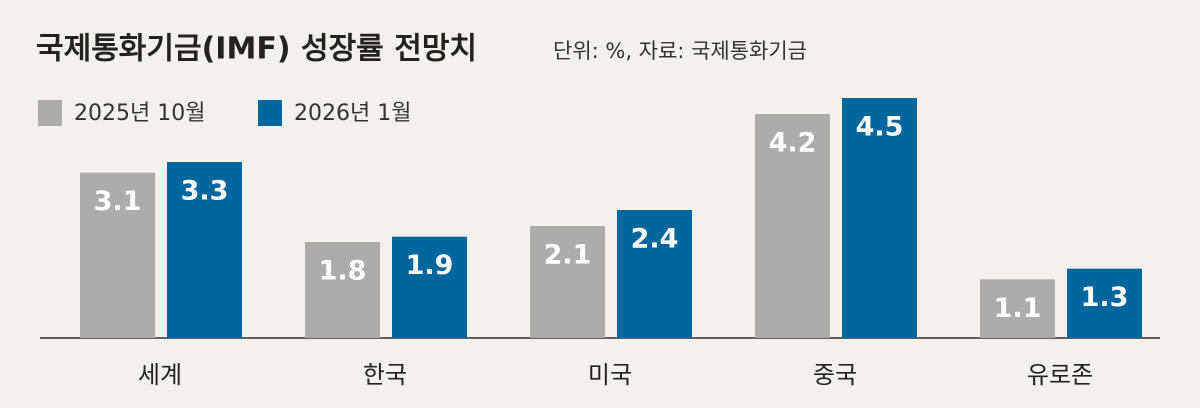 The image size is (1200, 408). Describe the element at coordinates (352, 113) in the screenshot. I see `legend-label: 2026년 1월` at that location.